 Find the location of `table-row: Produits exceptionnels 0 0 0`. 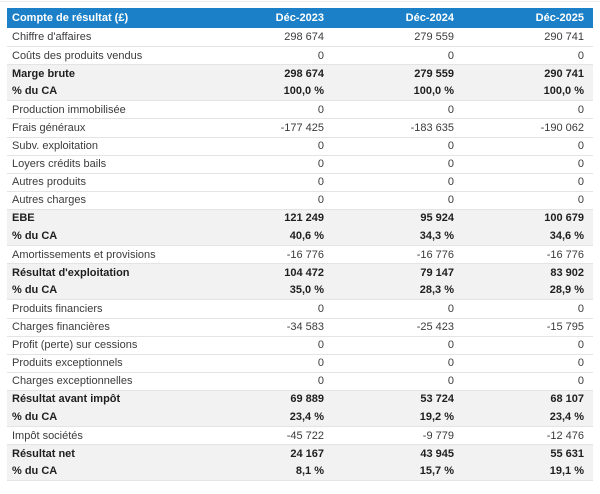

table-row: Produits exceptionnels 0 0 0 is located at coordinates (300, 362).